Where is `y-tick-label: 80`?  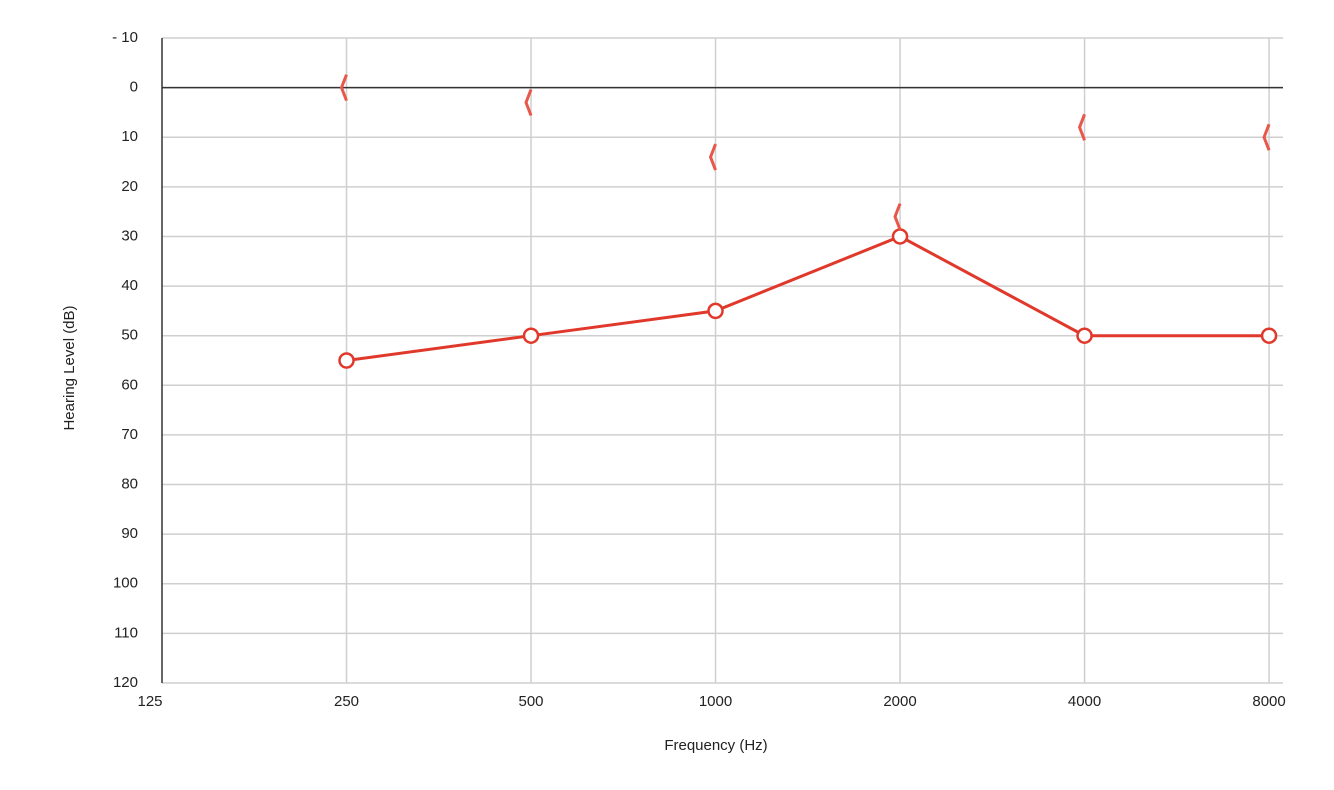
y-tick-label: 80 is located at coordinates (129, 484).